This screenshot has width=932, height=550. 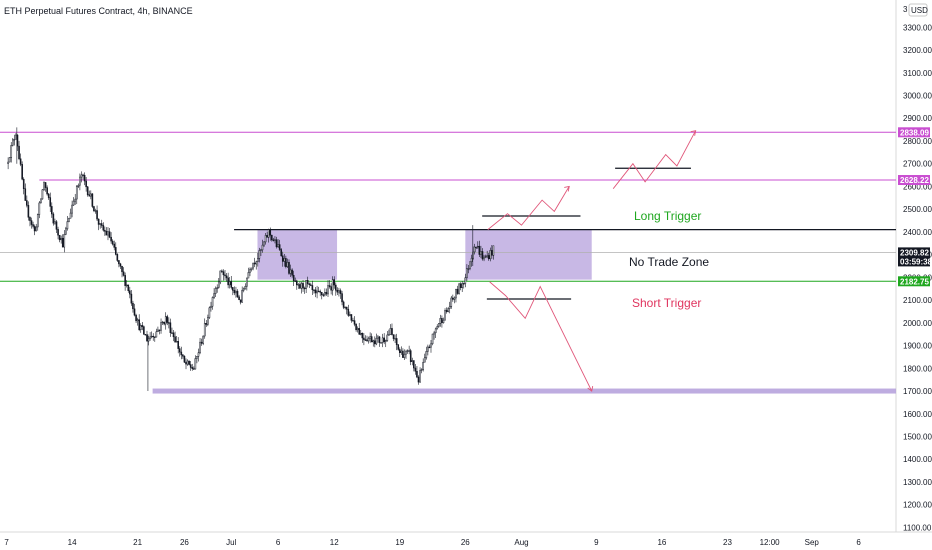 I want to click on y-tick-partial: 3, so click(x=905, y=9).